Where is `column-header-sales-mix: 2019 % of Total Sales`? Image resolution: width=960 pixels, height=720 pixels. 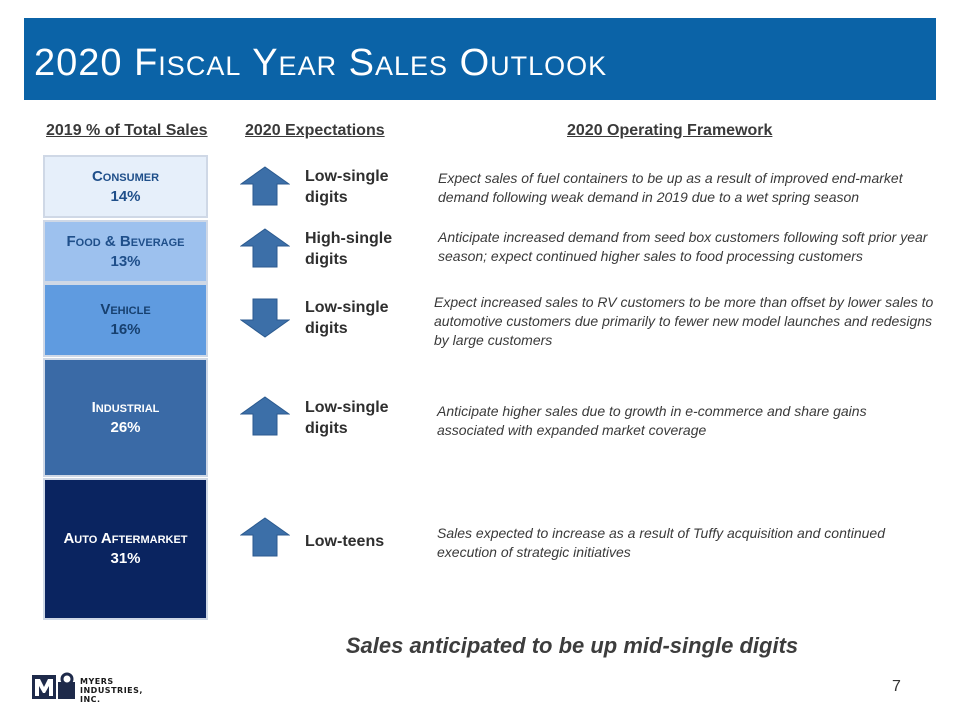
column-header-sales-mix: 2019 % of Total Sales is located at coordinates (127, 130).